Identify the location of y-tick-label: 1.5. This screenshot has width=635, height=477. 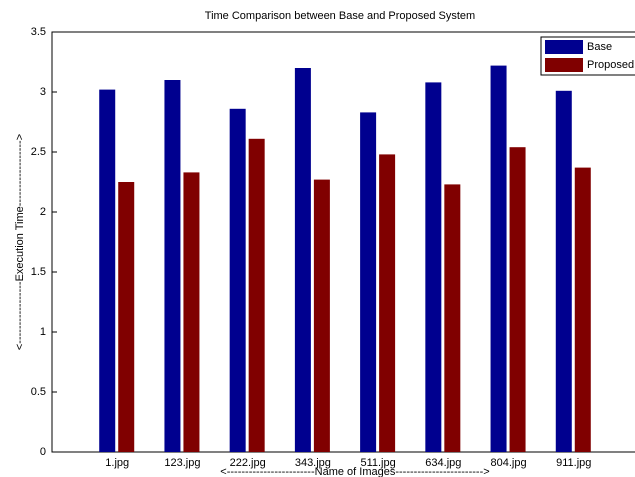
(38, 272).